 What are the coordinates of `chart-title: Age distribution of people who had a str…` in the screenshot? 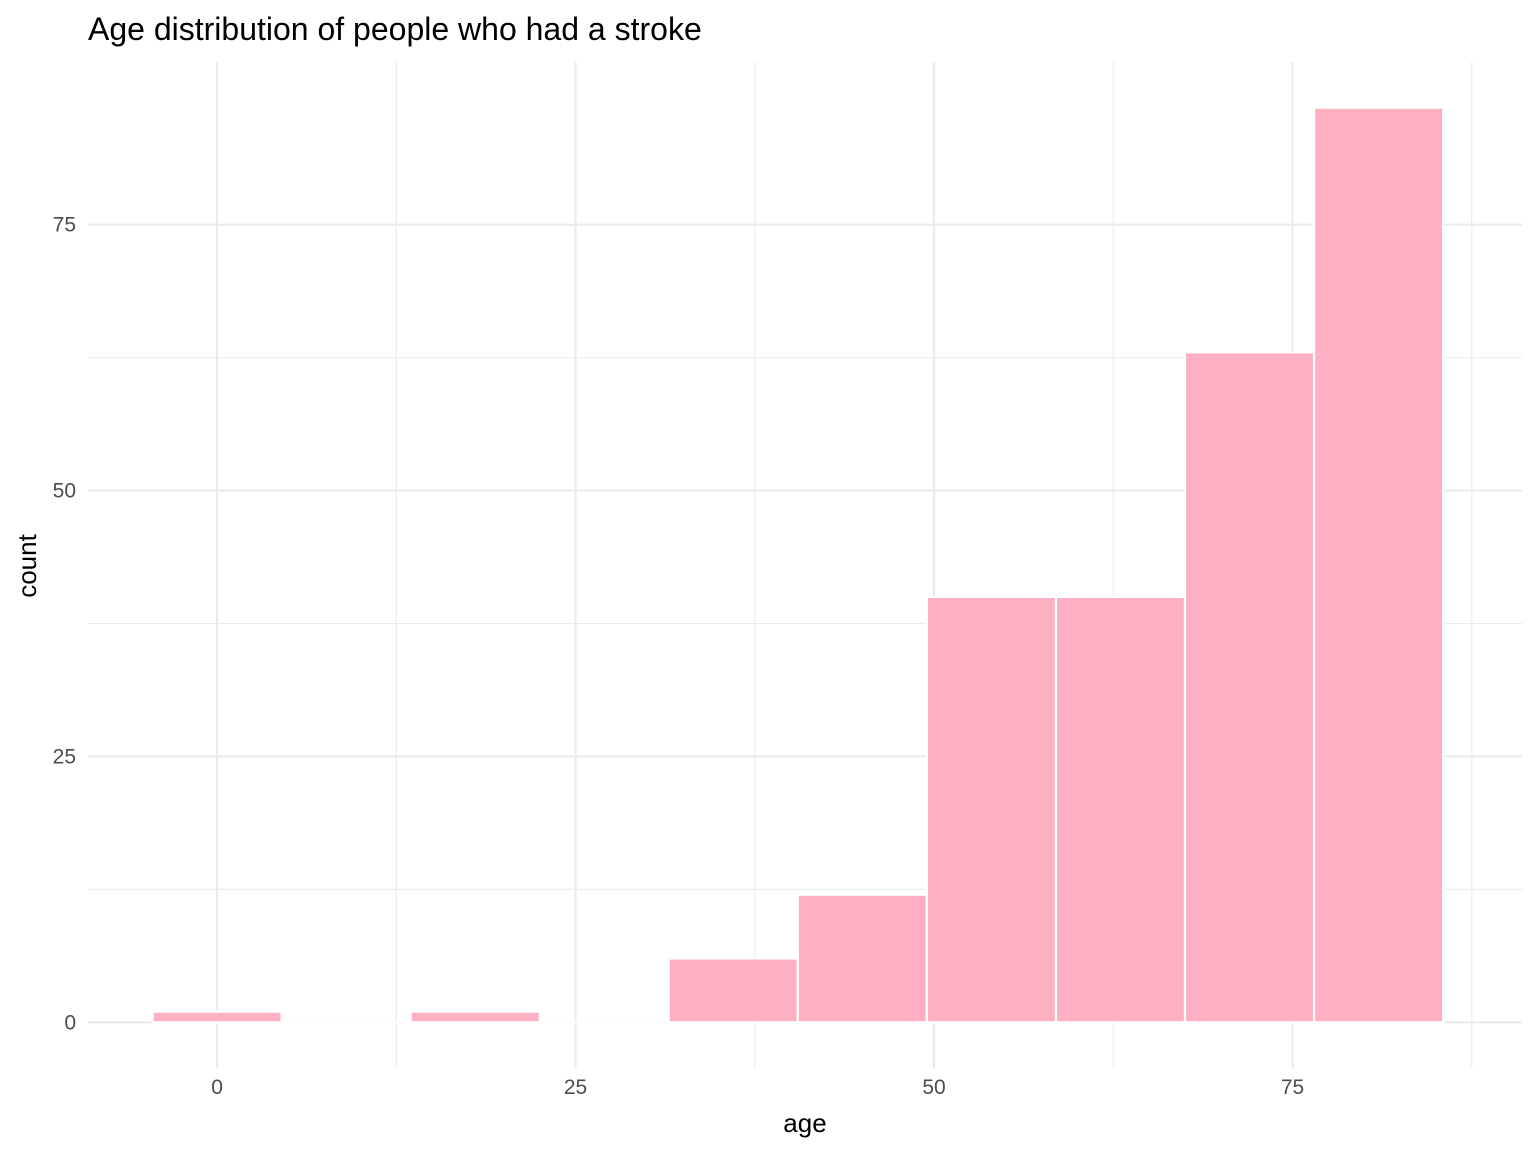 It's located at (395, 29).